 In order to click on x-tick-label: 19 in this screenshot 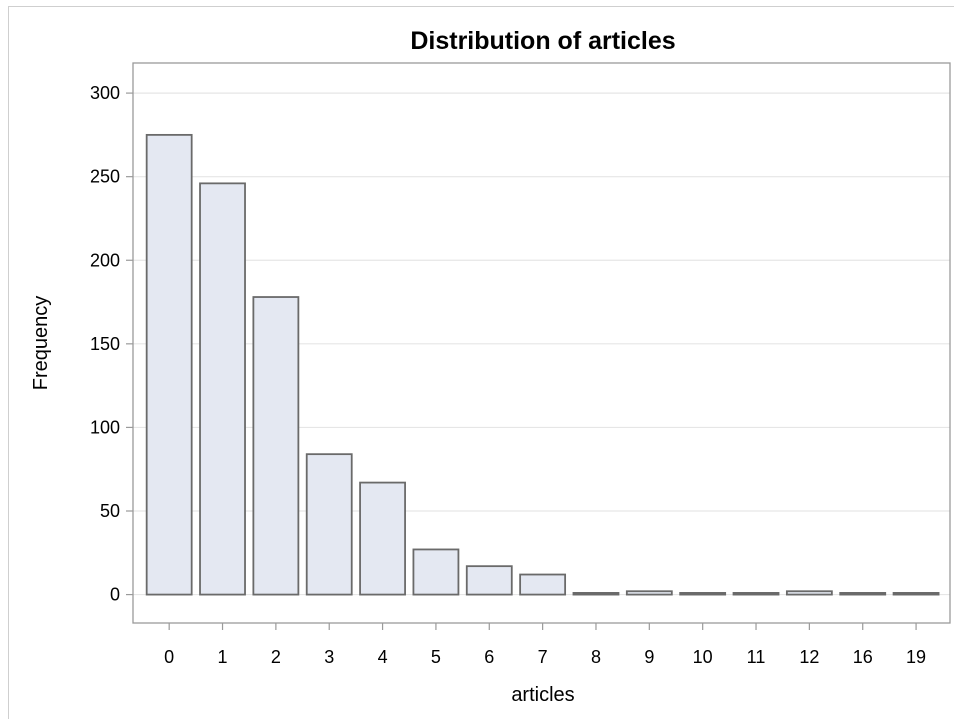, I will do `click(916, 657)`.